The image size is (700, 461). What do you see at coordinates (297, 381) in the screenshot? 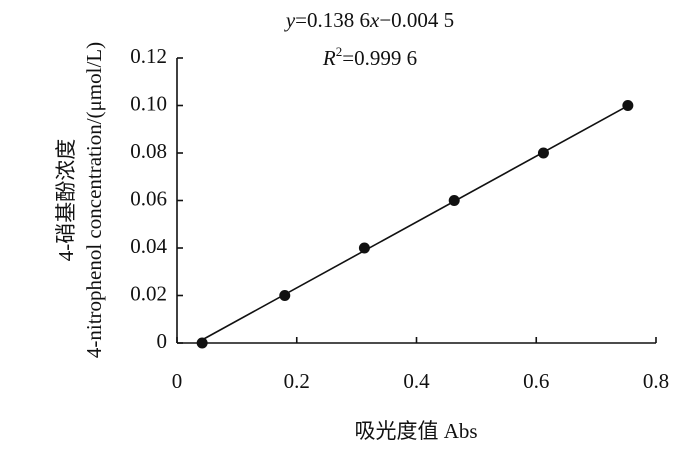
I see `x-tick-label: 0.2` at bounding box center [297, 381].